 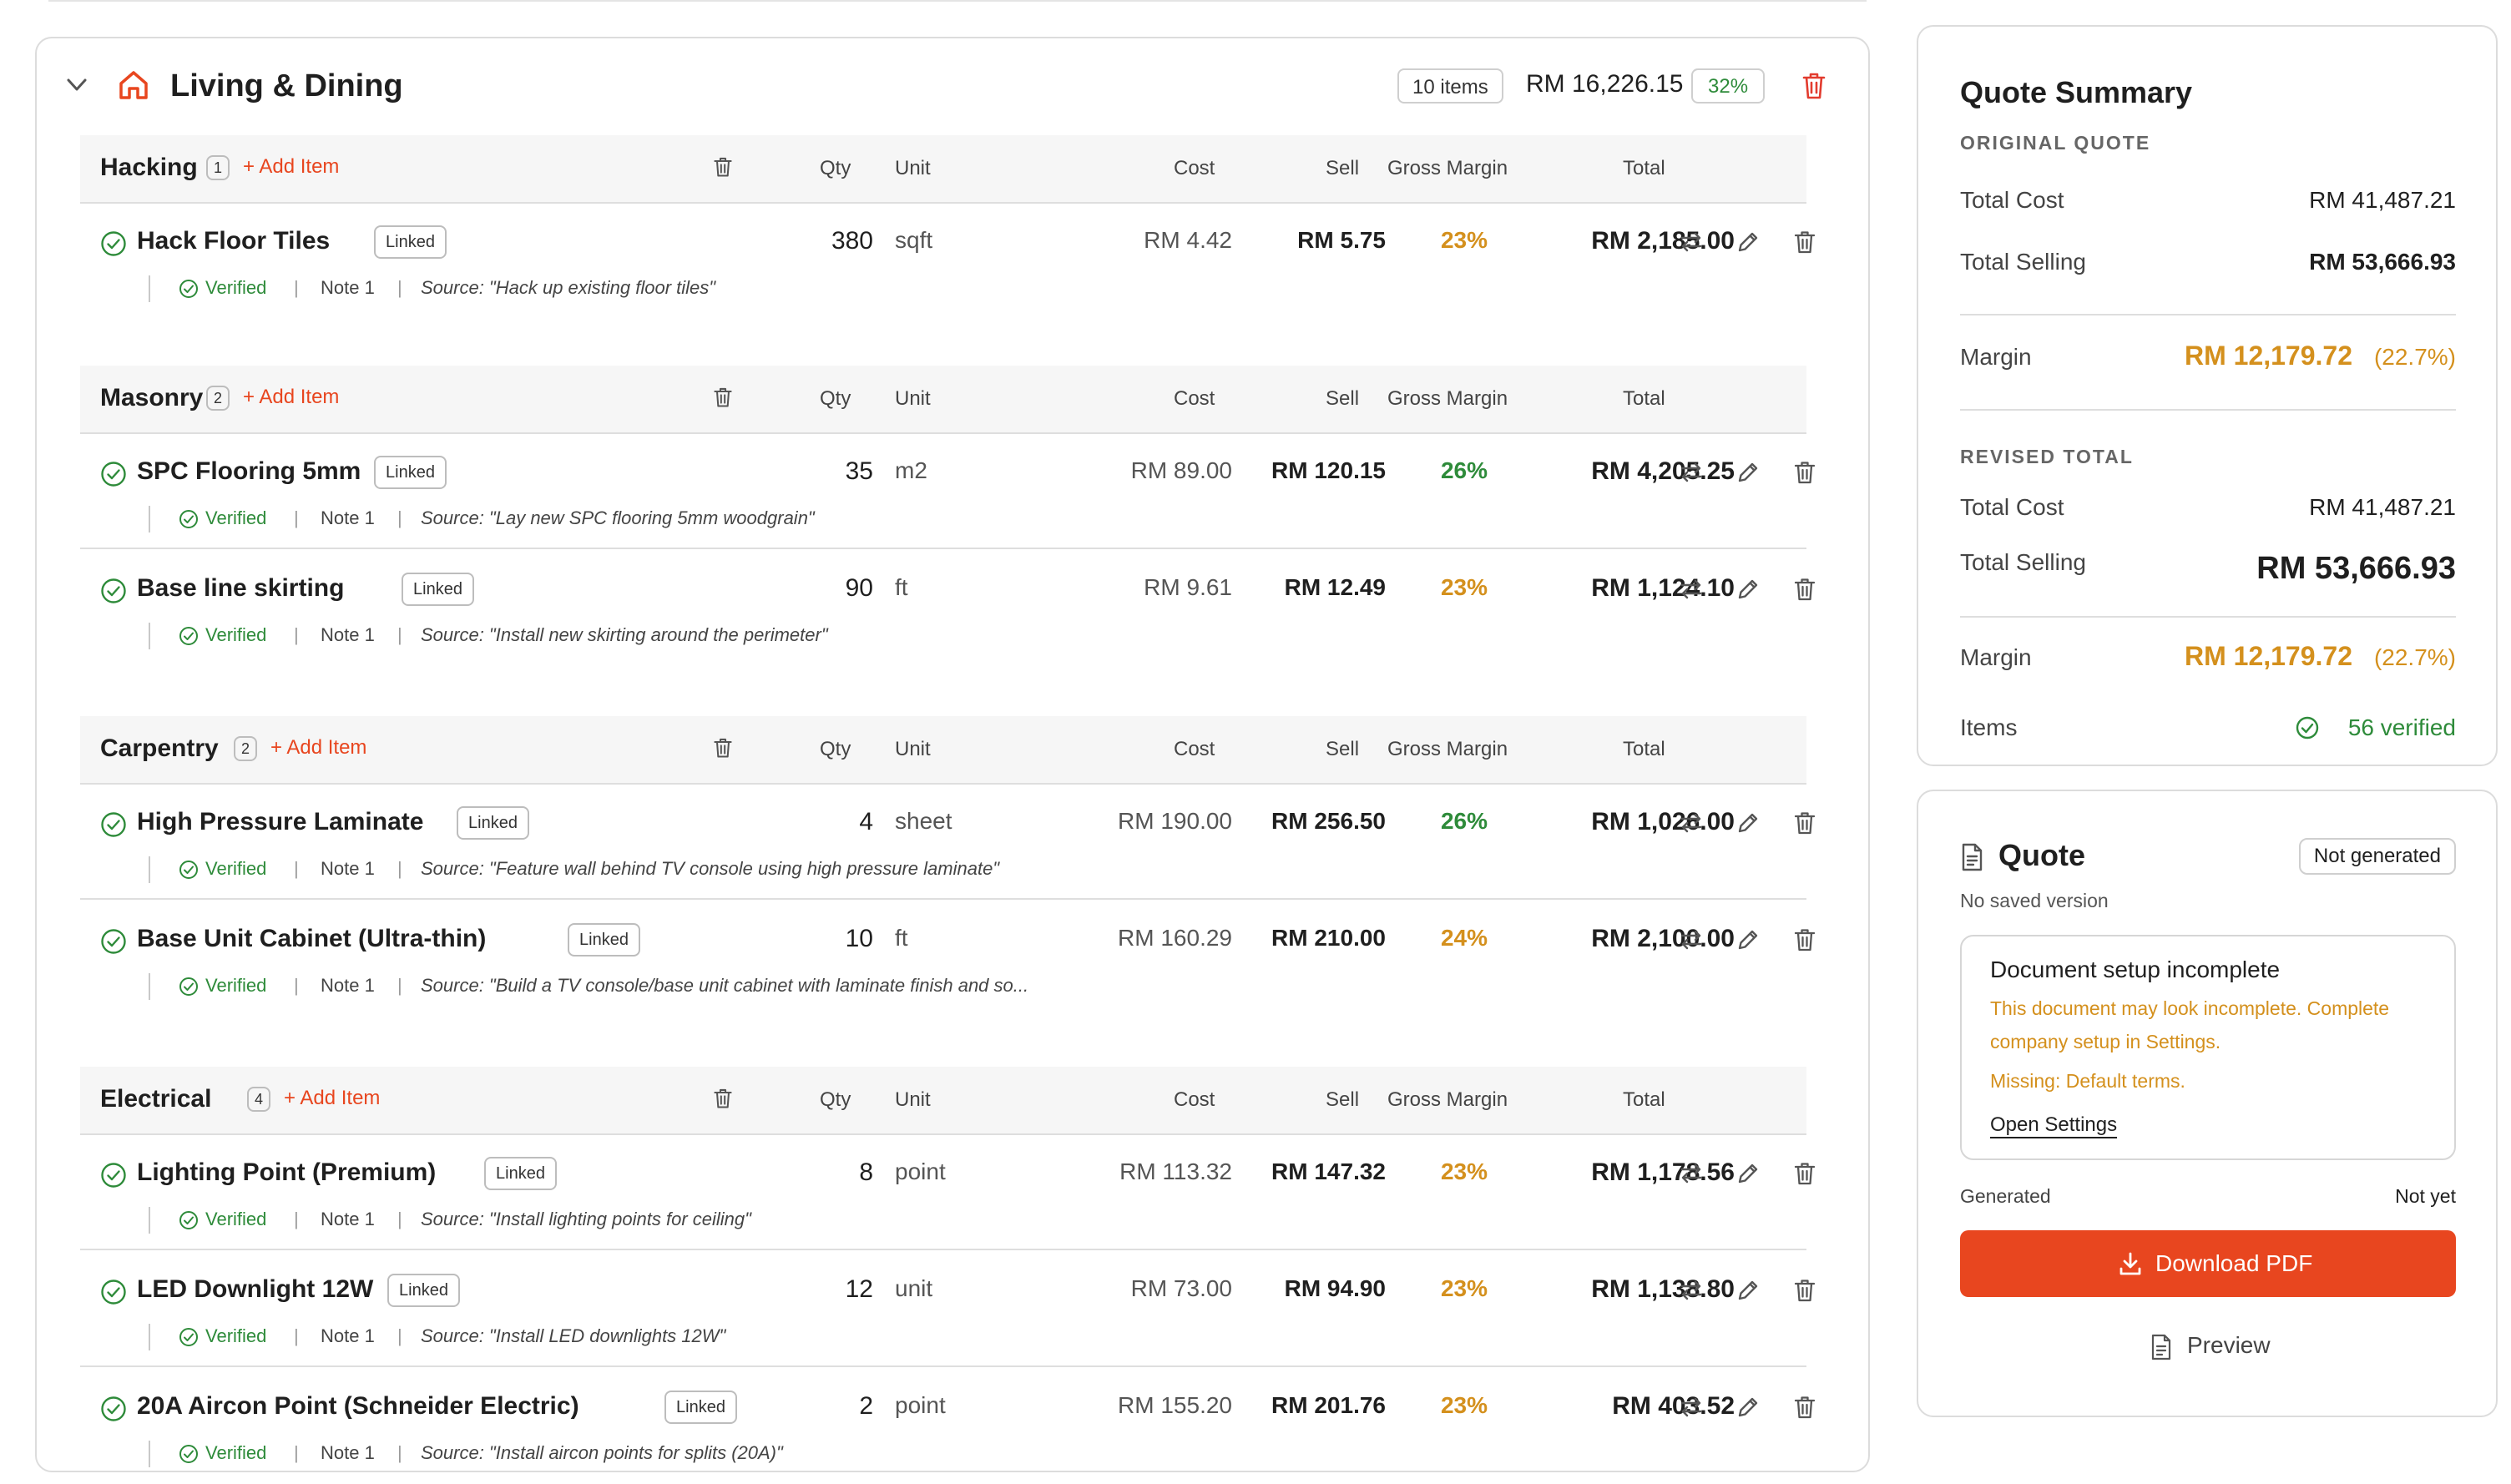 What do you see at coordinates (2229, 1345) in the screenshot?
I see `preview-button: Preview` at bounding box center [2229, 1345].